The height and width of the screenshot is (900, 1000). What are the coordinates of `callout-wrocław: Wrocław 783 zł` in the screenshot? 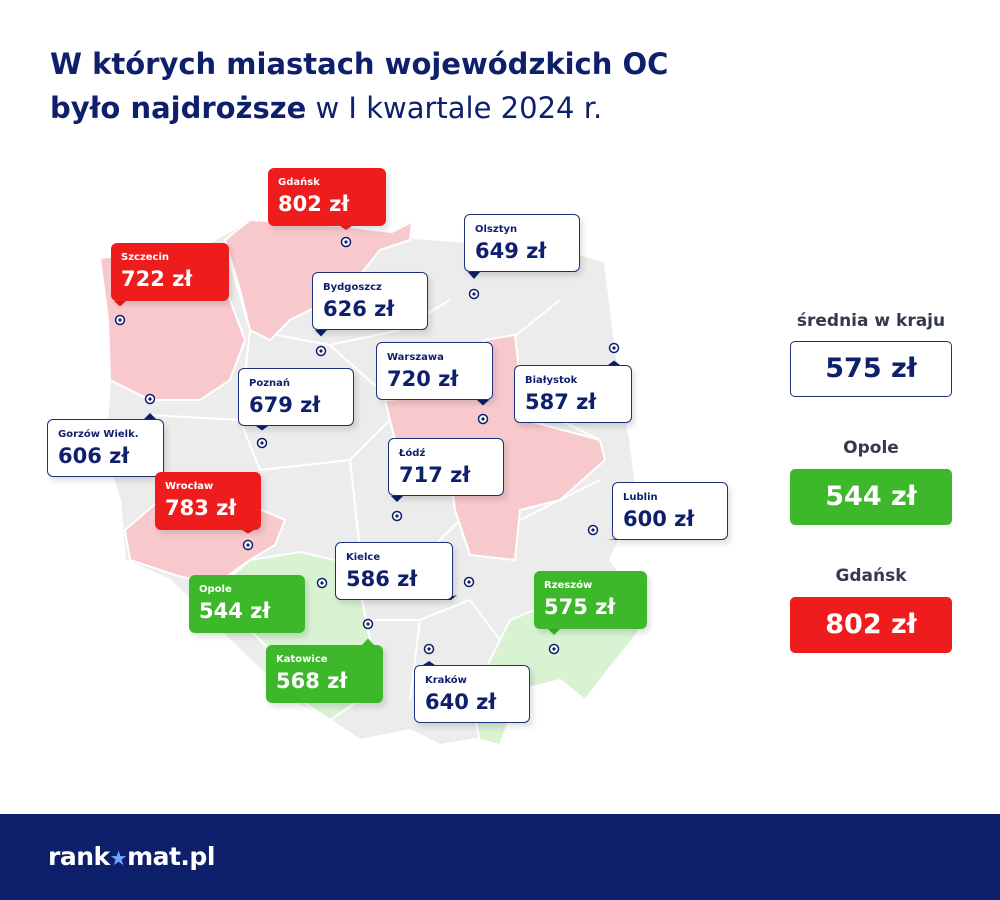 It's located at (208, 501).